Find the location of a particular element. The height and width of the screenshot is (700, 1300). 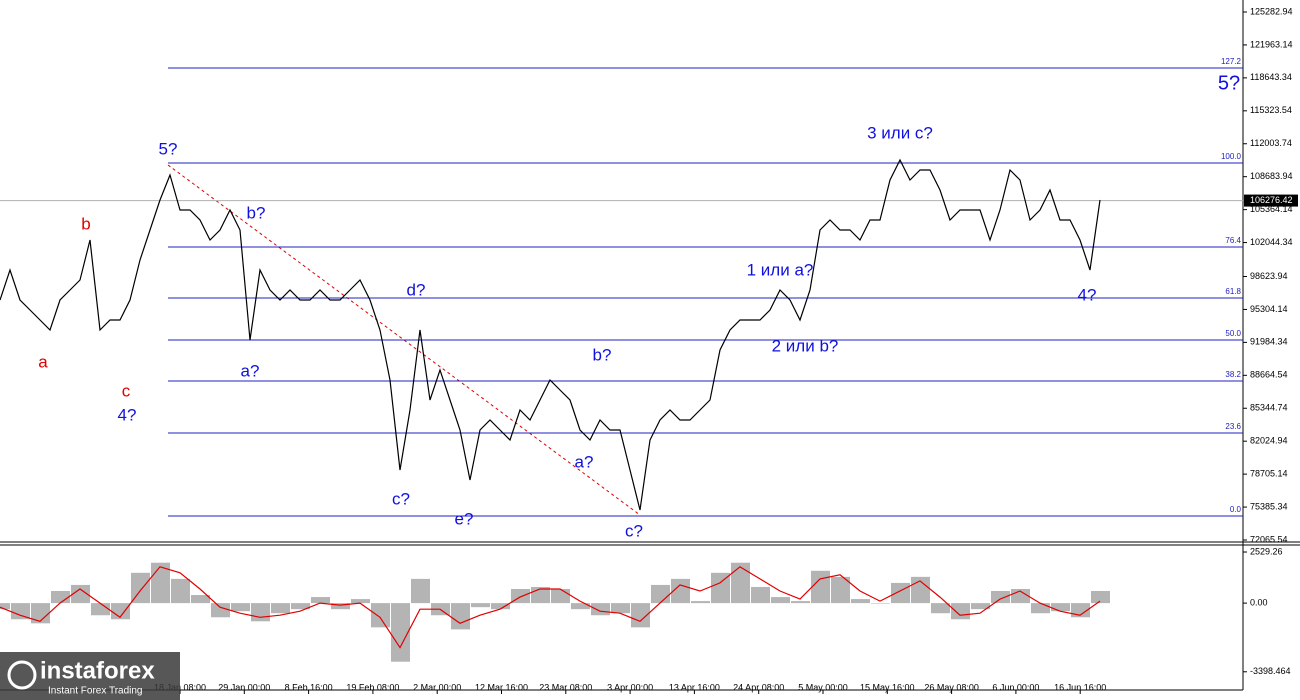

y-tick-label: 105364.14 is located at coordinates (1271, 209).